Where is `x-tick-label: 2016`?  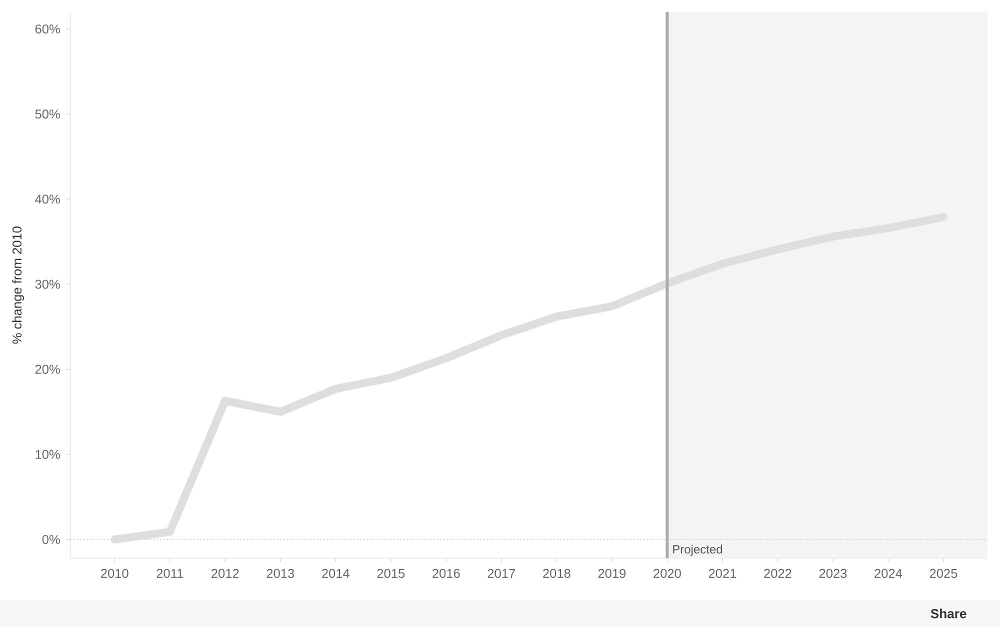 x-tick-label: 2016 is located at coordinates (446, 573).